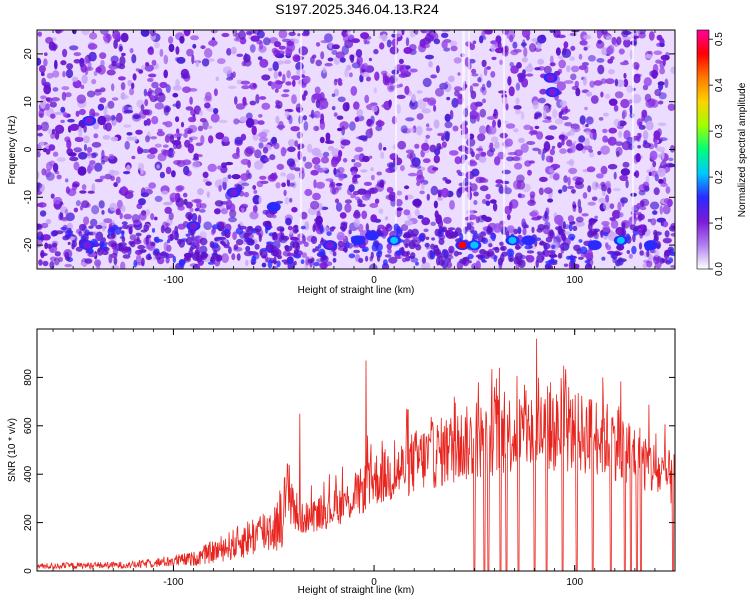 This screenshot has width=750, height=600. I want to click on spectrogram-y-axis-label: Frequency (Hz), so click(12, 150).